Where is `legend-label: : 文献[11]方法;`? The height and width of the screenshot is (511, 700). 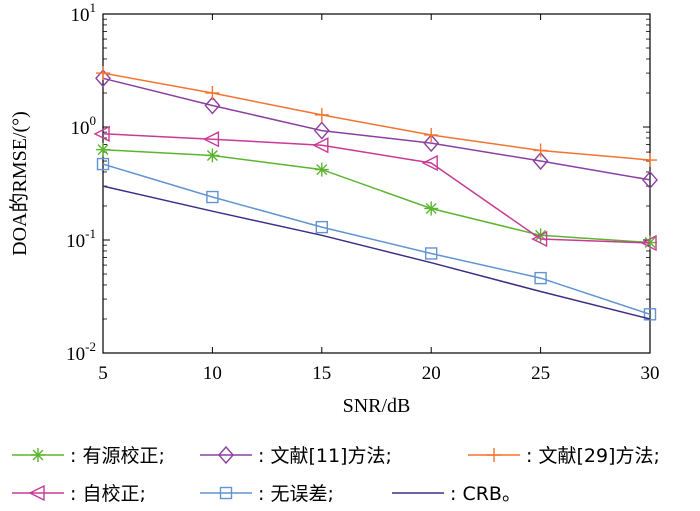
legend-label: : 文献[11]方法; is located at coordinates (325, 456).